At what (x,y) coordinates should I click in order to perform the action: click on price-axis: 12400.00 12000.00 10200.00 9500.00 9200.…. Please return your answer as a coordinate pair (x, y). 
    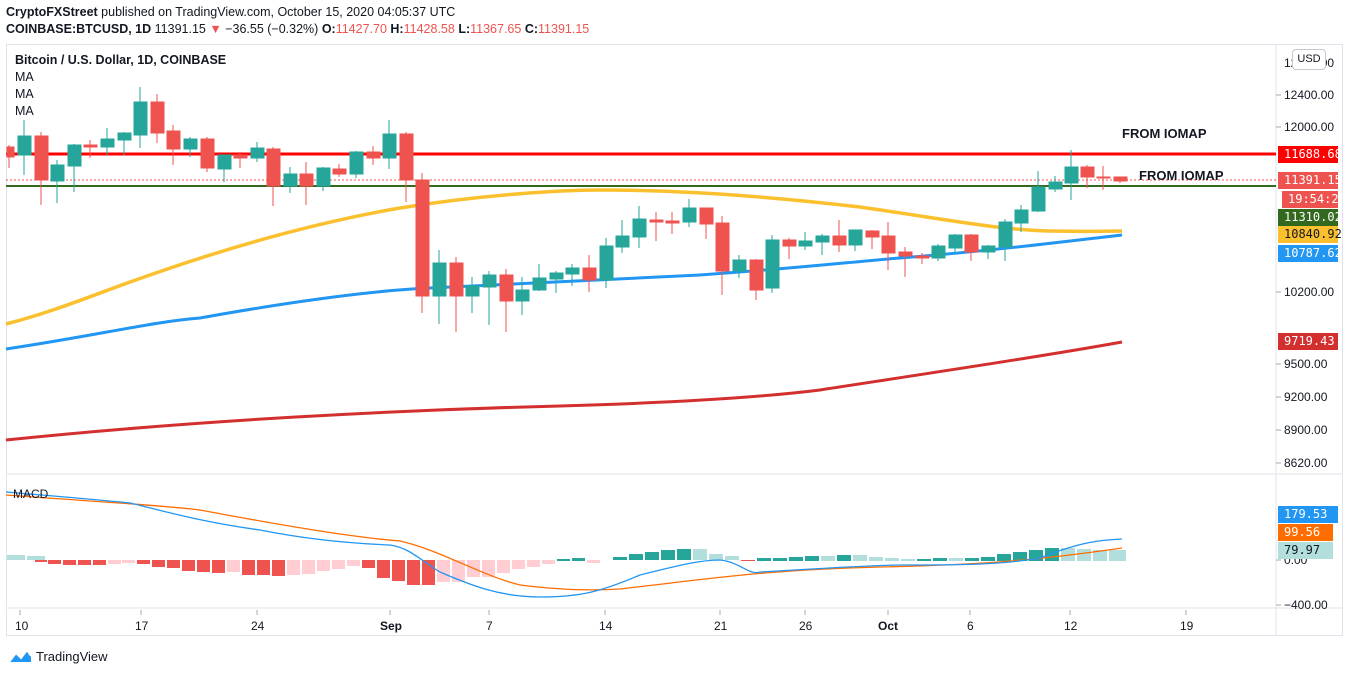
    Looking at the image, I should click on (1305, 263).